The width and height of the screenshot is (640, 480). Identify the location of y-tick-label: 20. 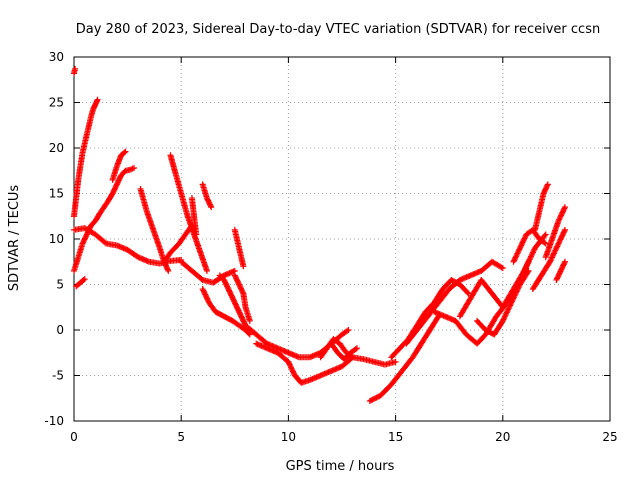
(56, 148).